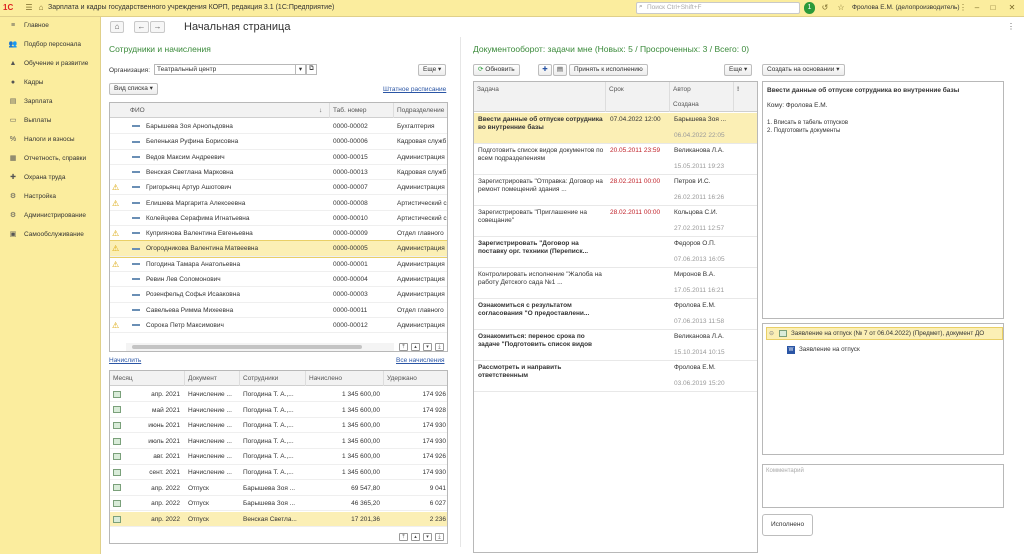  Describe the element at coordinates (273, 378) in the screenshot. I see `column-header-employees: Сотрудники` at that location.